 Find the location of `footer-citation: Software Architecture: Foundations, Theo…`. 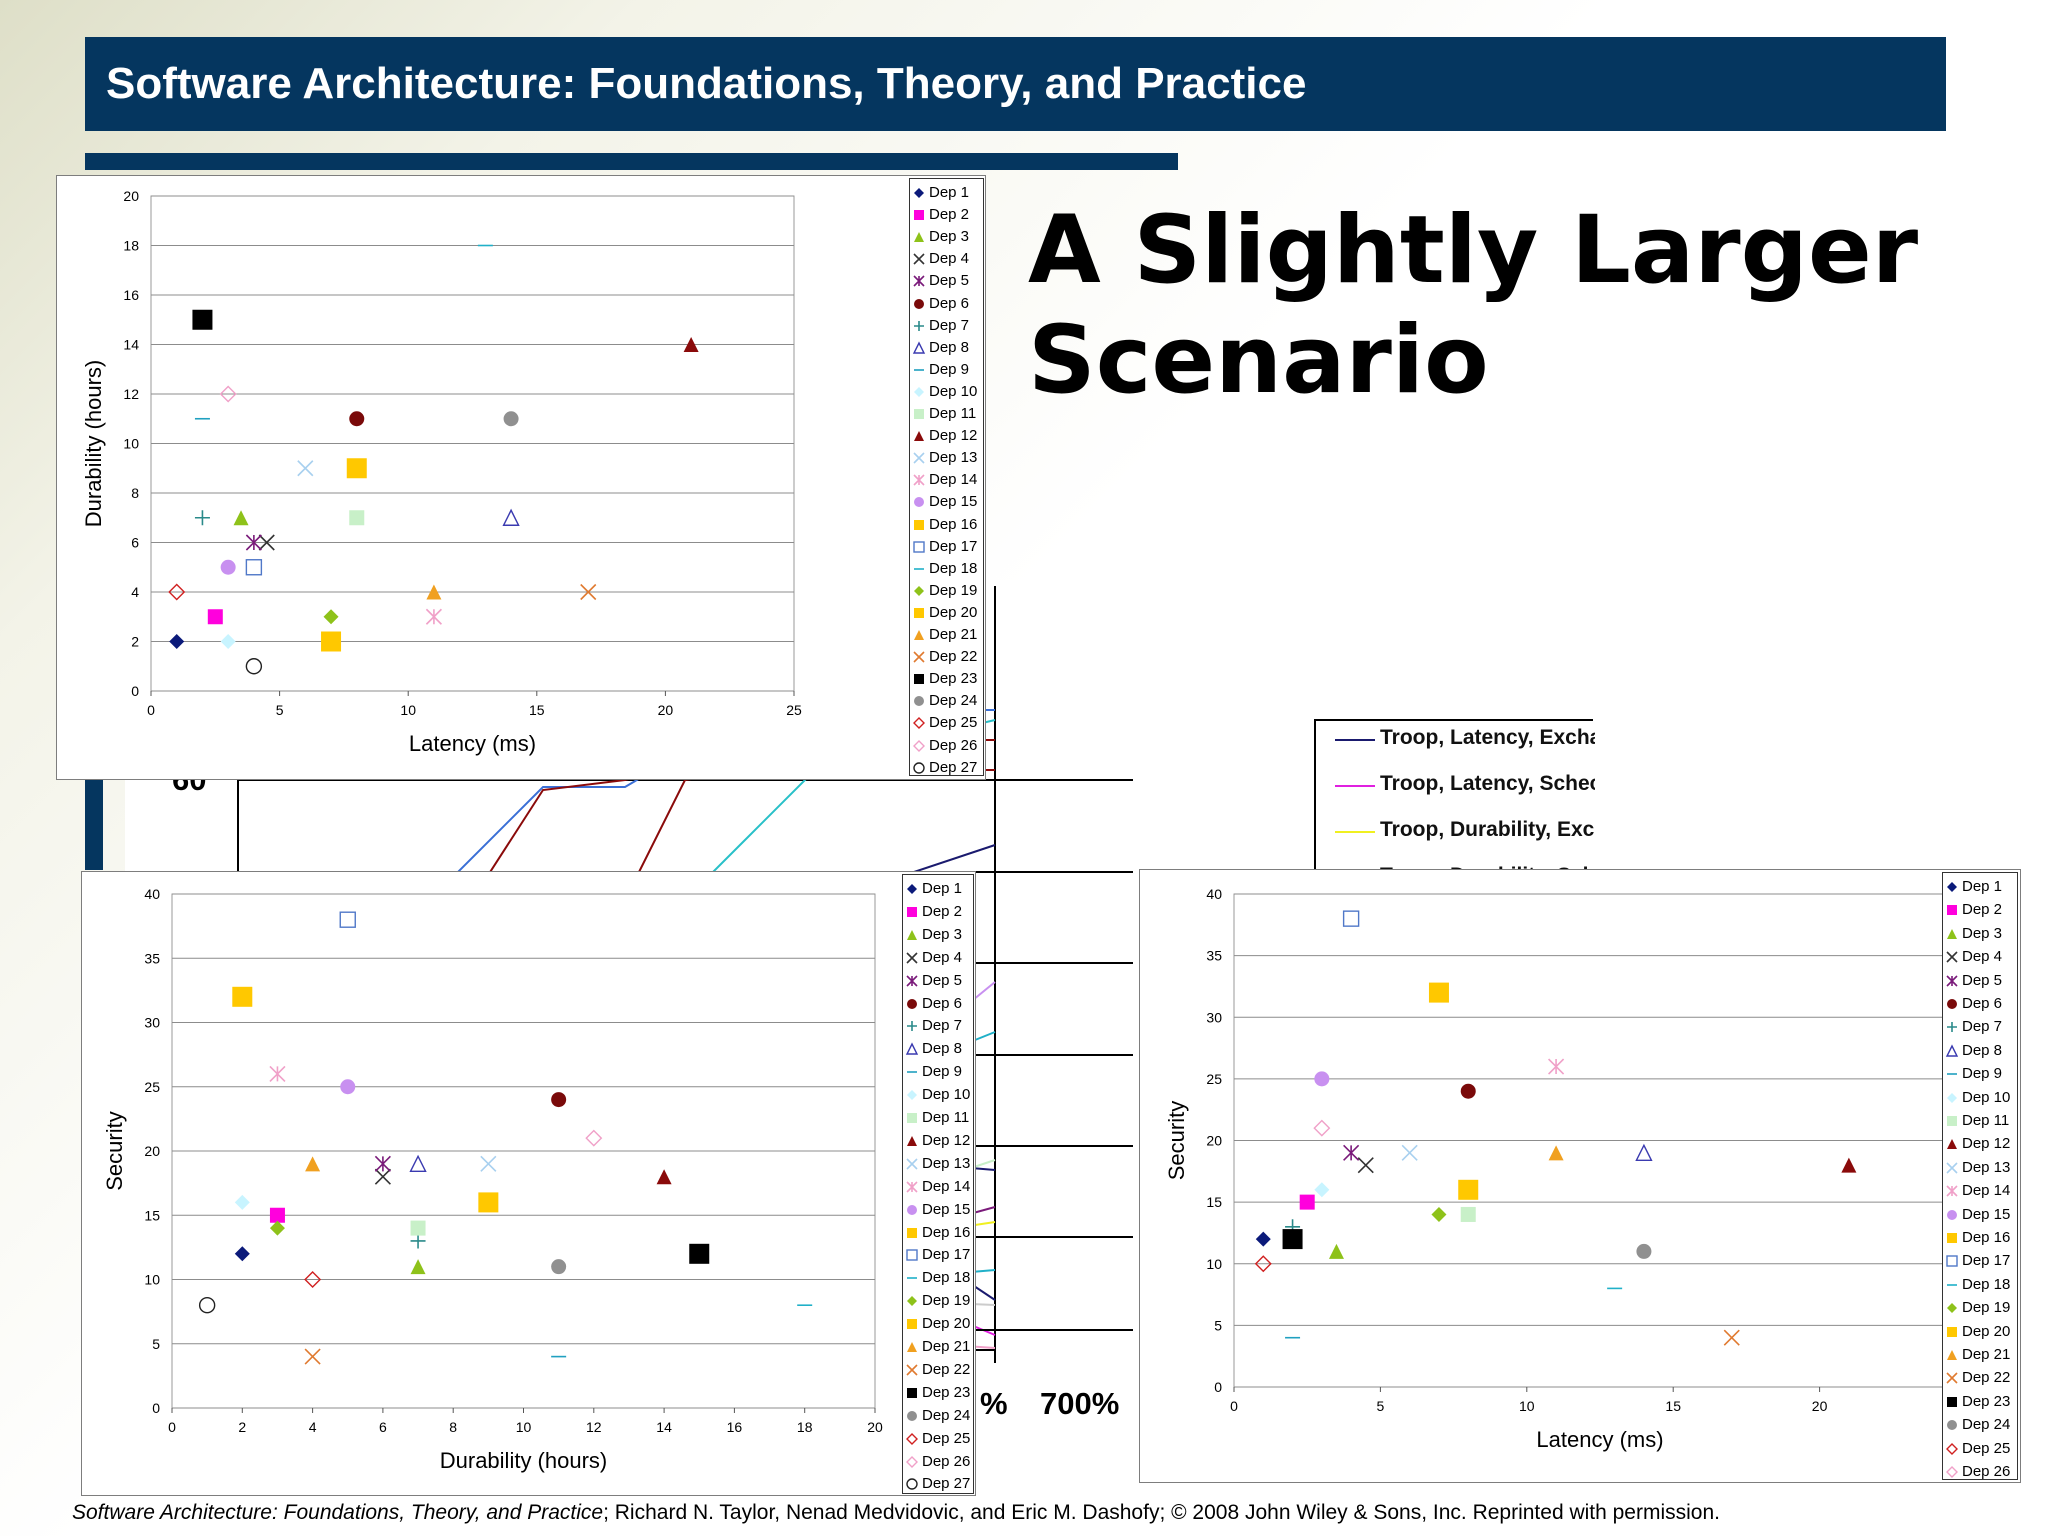

footer-citation: Software Architecture: Foundations, Theo… is located at coordinates (896, 1513).